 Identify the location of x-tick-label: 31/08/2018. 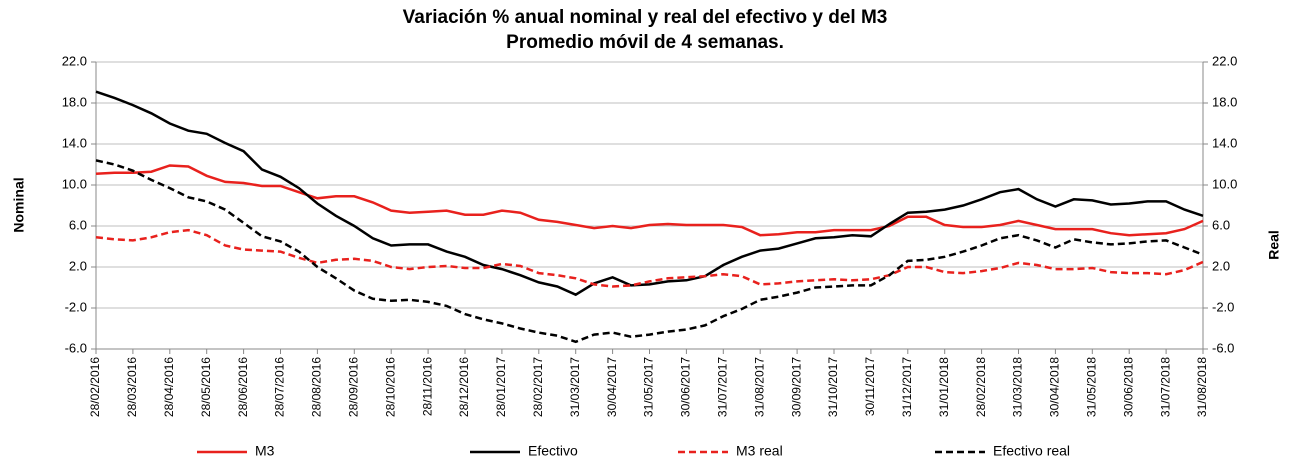
(1202, 387).